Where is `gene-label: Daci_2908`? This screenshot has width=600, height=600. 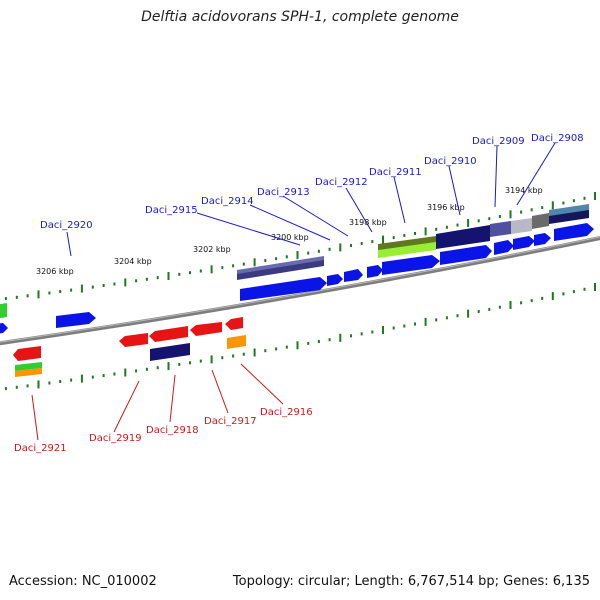 gene-label: Daci_2908 is located at coordinates (557, 138).